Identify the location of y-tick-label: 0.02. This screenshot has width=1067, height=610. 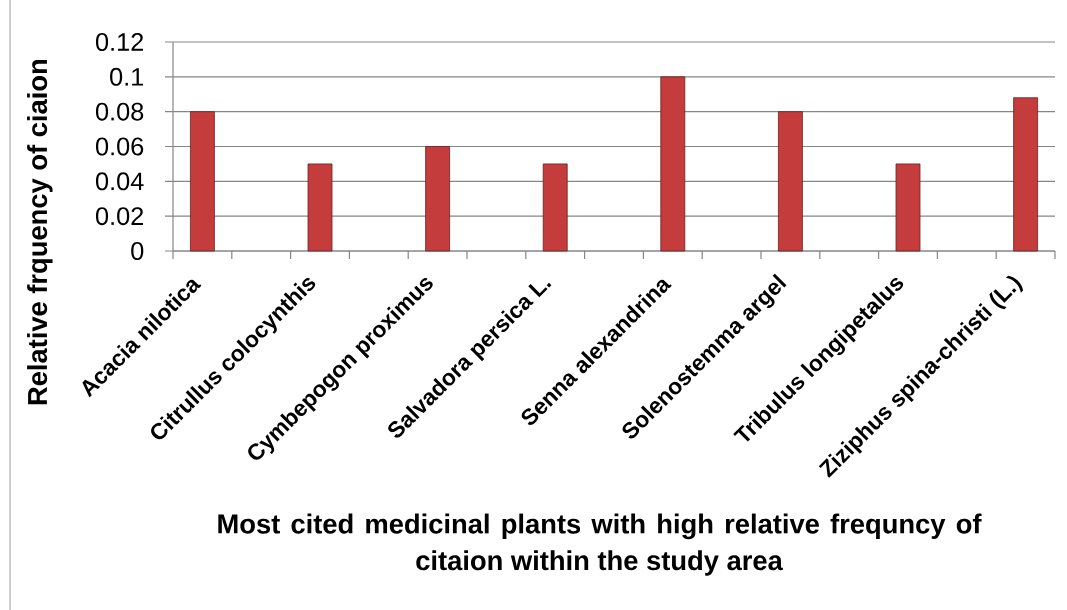
(119, 216).